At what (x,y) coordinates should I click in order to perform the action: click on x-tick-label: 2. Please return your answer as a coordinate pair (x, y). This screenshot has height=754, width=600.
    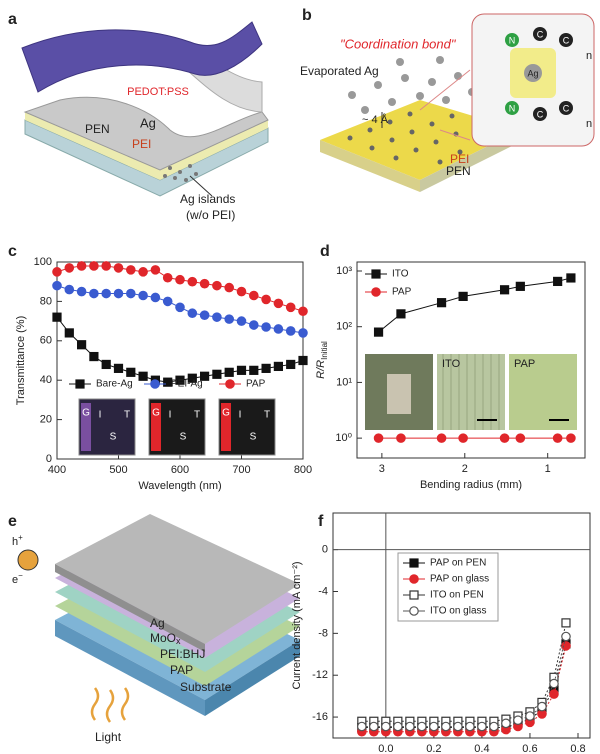
    Looking at the image, I should click on (465, 469).